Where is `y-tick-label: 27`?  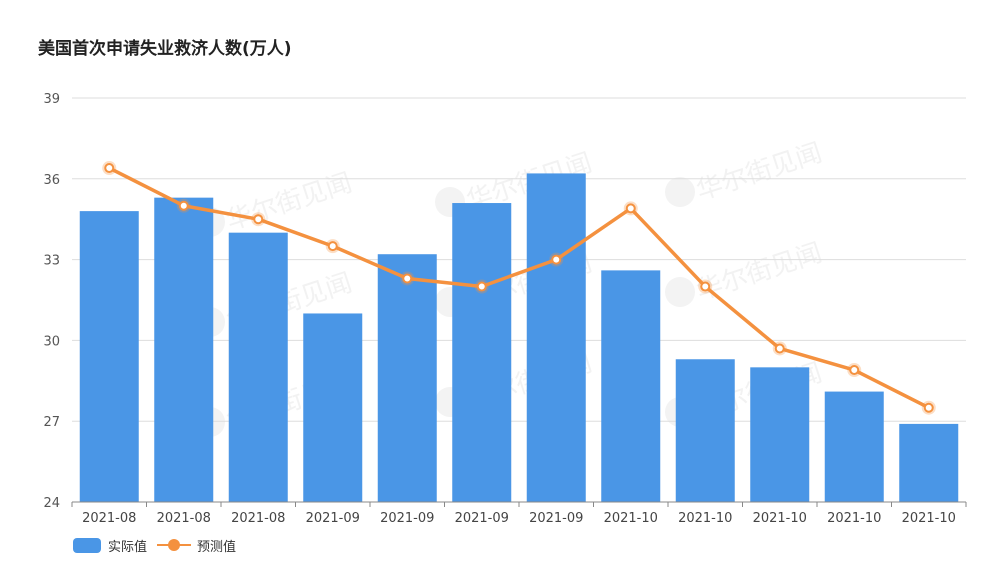 y-tick-label: 27 is located at coordinates (51, 422).